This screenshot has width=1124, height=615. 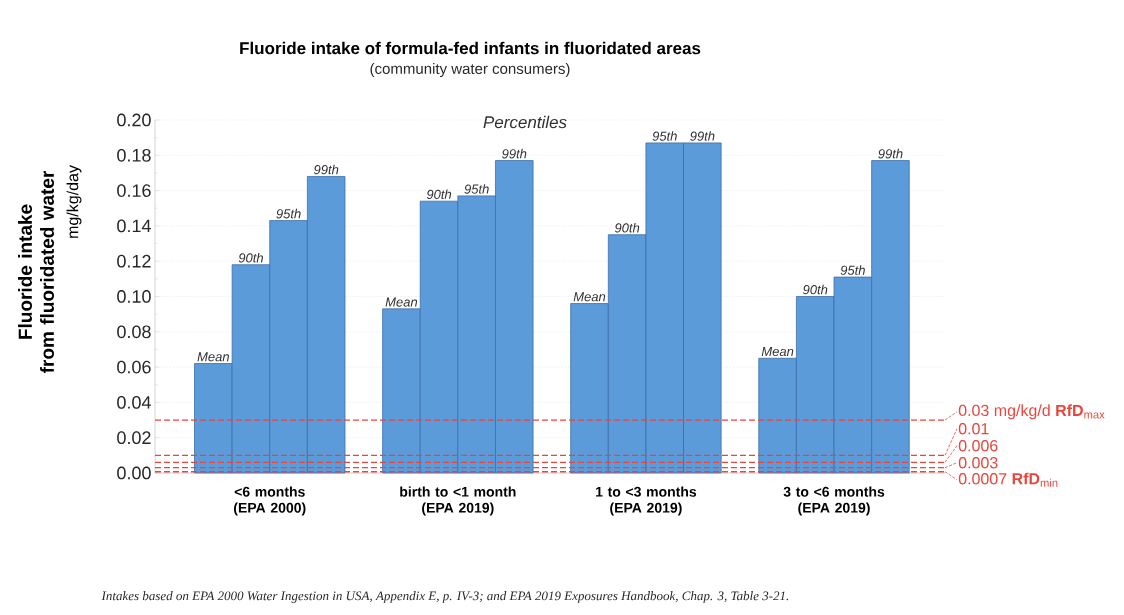 I want to click on y-tick-label: 0.06, so click(x=134, y=367).